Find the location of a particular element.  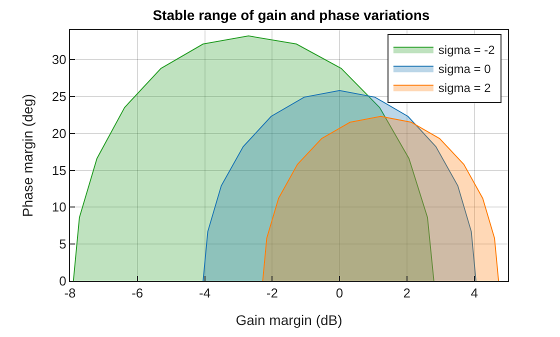

x-tick-label: 4 is located at coordinates (474, 293).